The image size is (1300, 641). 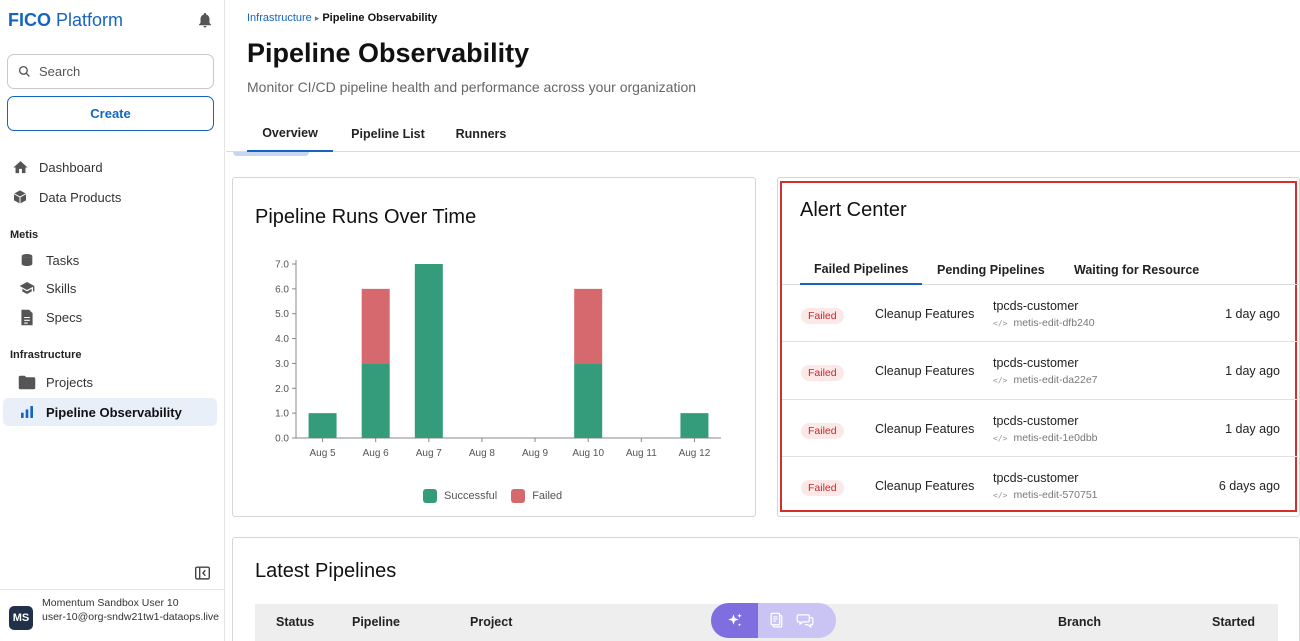 What do you see at coordinates (430, 496) in the screenshot?
I see `legend-swatch-successful` at bounding box center [430, 496].